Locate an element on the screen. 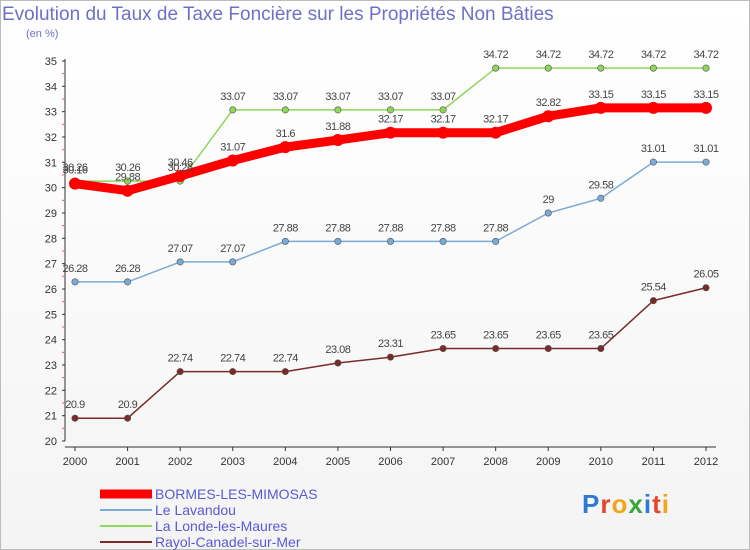 This screenshot has width=750, height=550. y-tick-label: 20 is located at coordinates (51, 442).